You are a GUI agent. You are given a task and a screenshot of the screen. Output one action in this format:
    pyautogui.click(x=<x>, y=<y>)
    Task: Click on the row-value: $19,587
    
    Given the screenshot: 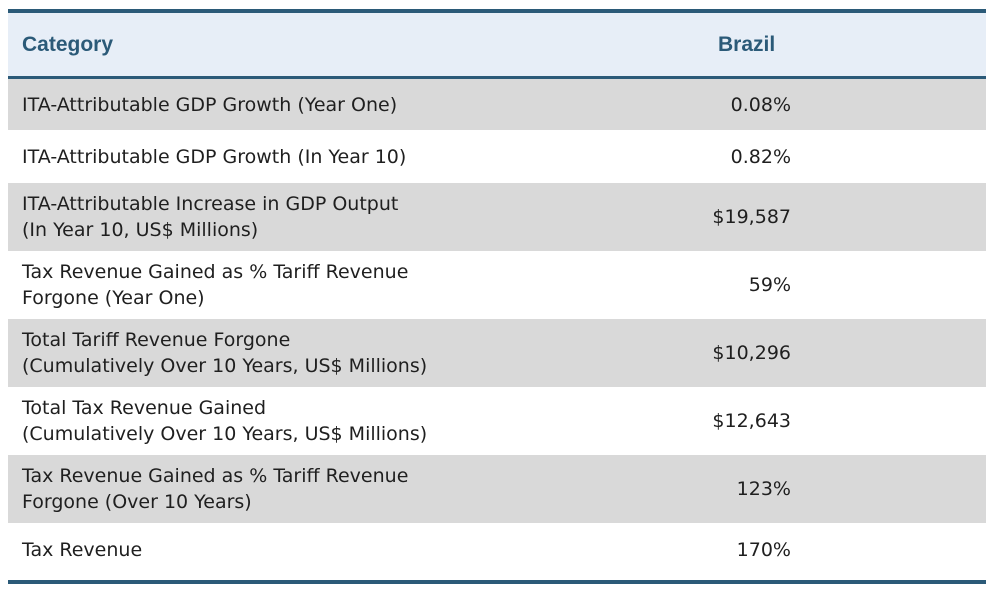 What is the action you would take?
    pyautogui.click(x=751, y=217)
    